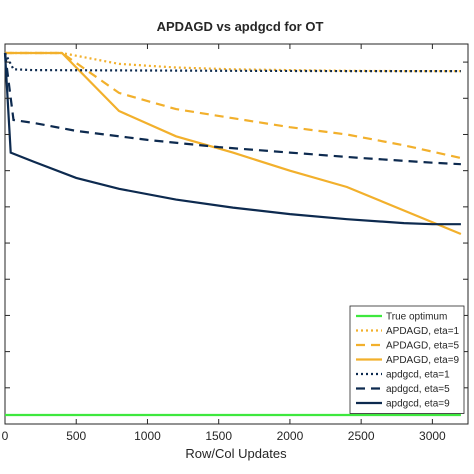  What do you see at coordinates (290, 436) in the screenshot?
I see `x-tick-label: 2000` at bounding box center [290, 436].